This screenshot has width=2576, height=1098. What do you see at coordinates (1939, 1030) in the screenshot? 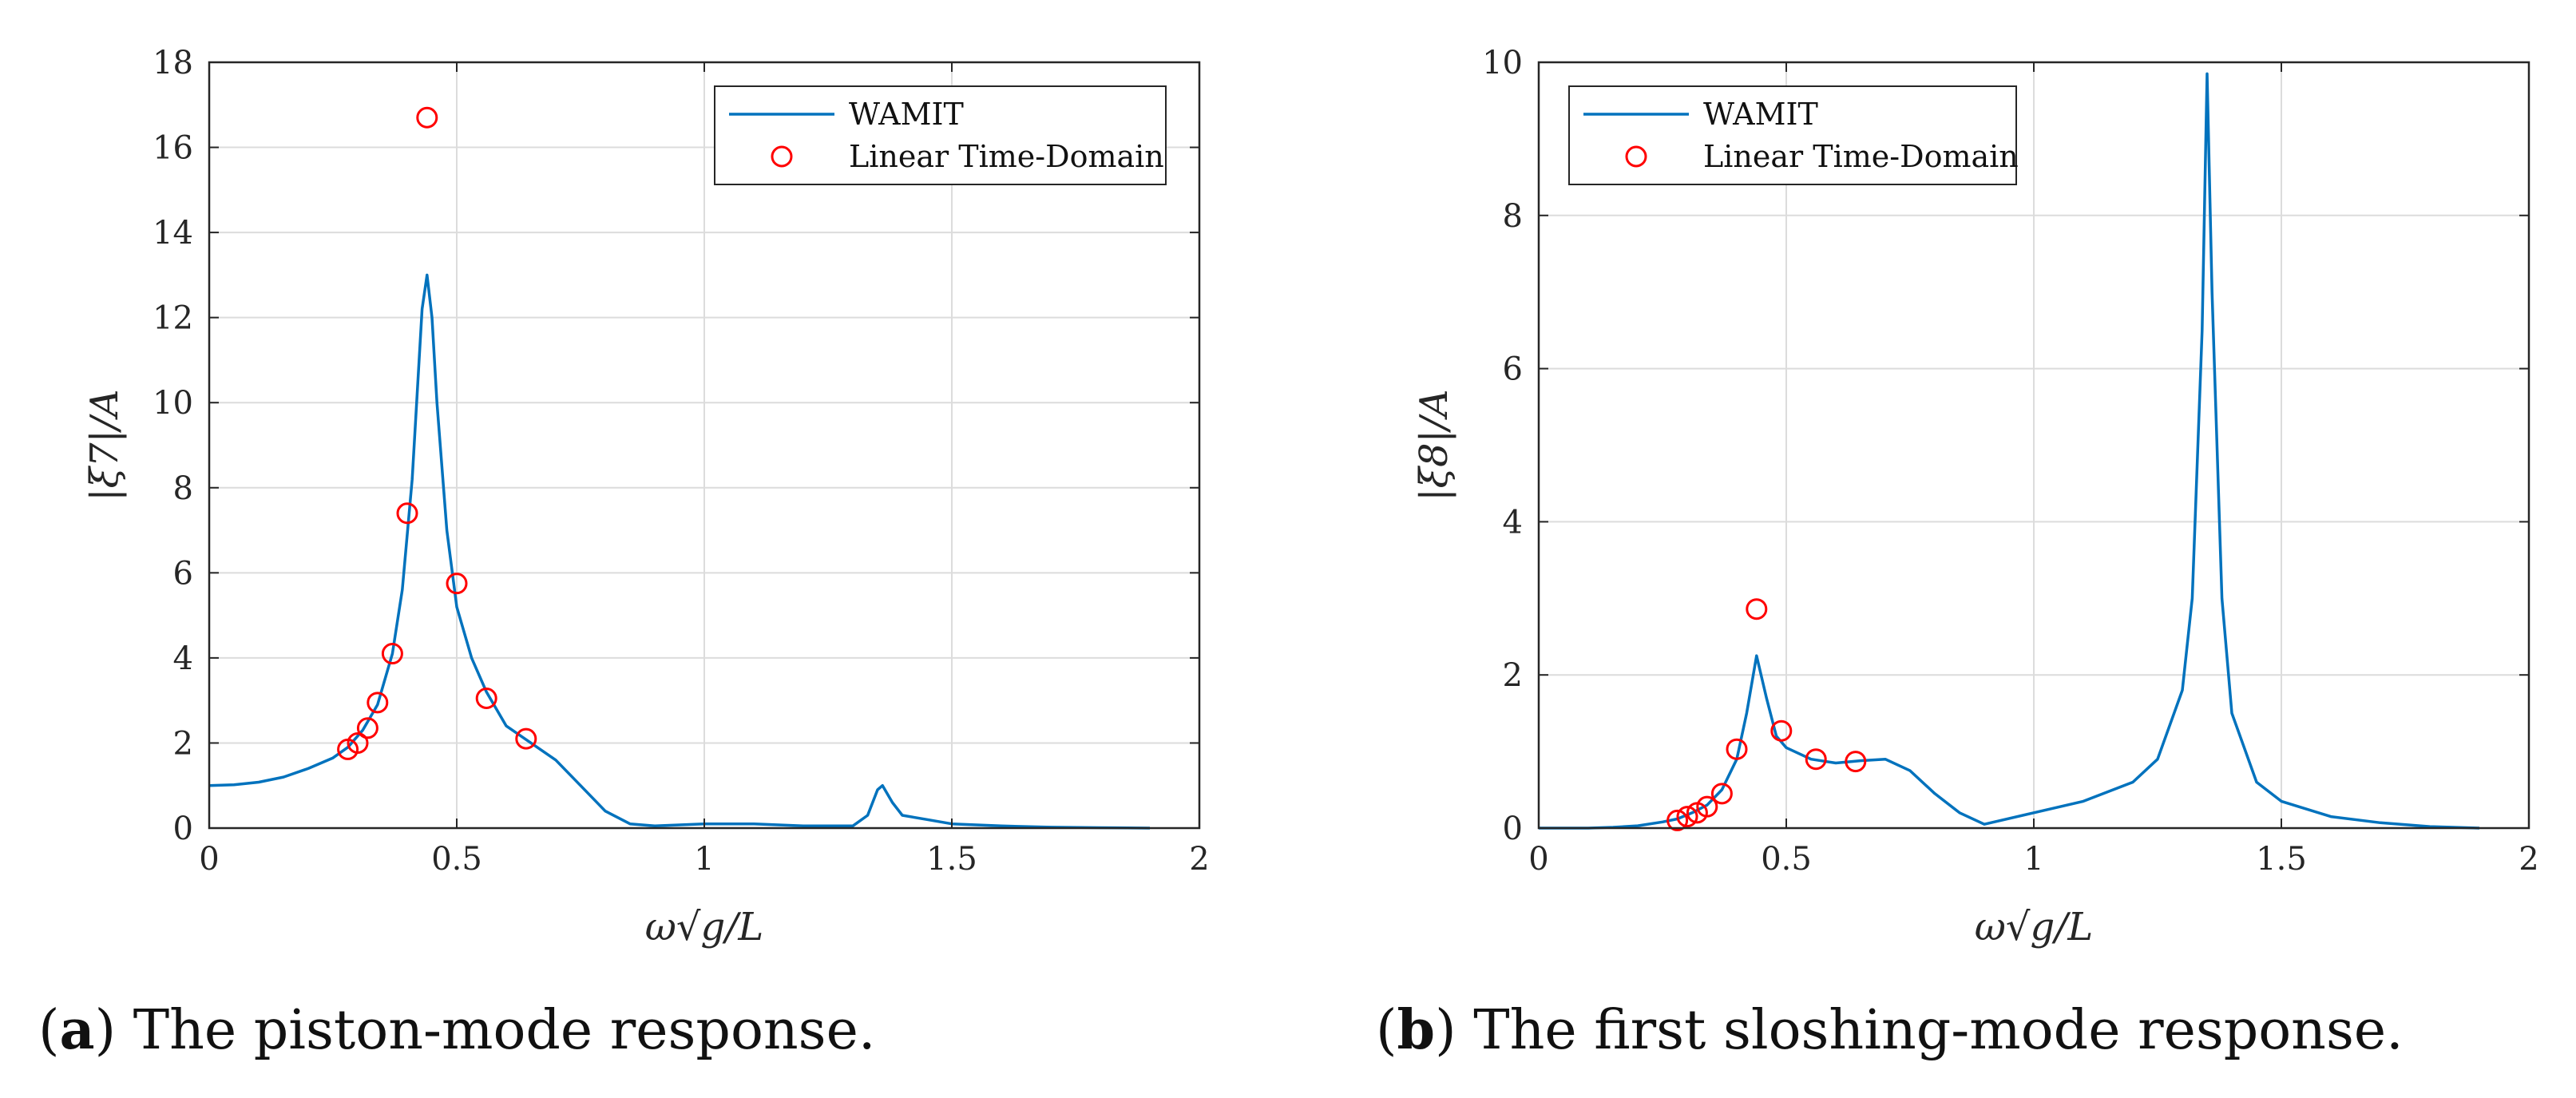
I see `caption-text: The first sloshing-mode response.` at bounding box center [1939, 1030].